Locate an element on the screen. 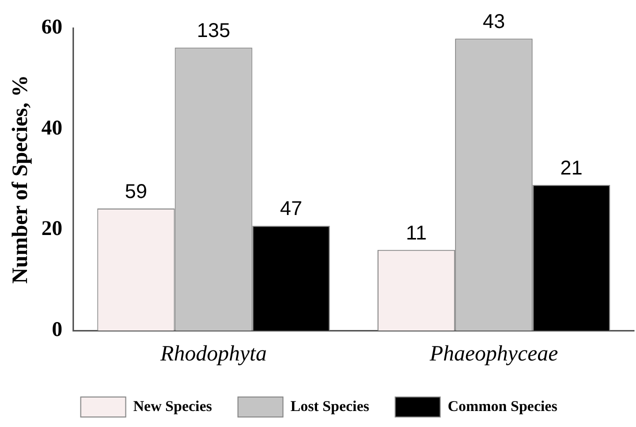  legend-label: Common Species is located at coordinates (503, 406).